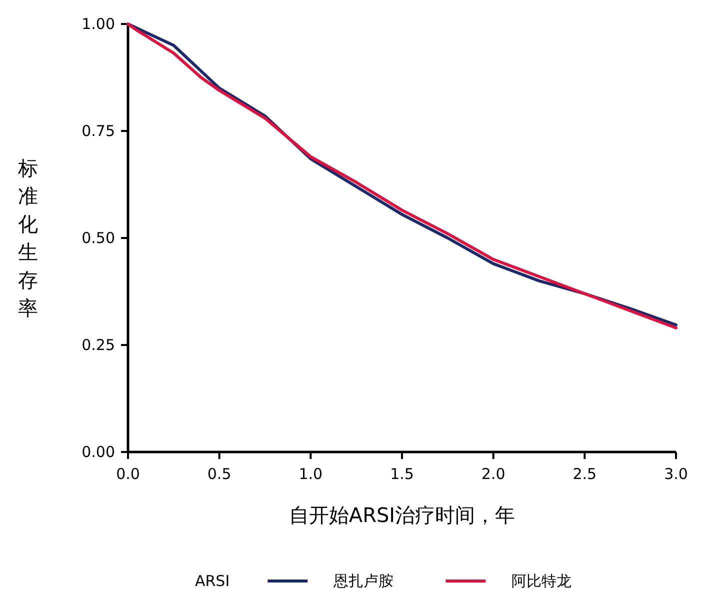 The width and height of the screenshot is (721, 603). What do you see at coordinates (27, 238) in the screenshot?
I see `y-axis-title: 标准化生存率` at bounding box center [27, 238].